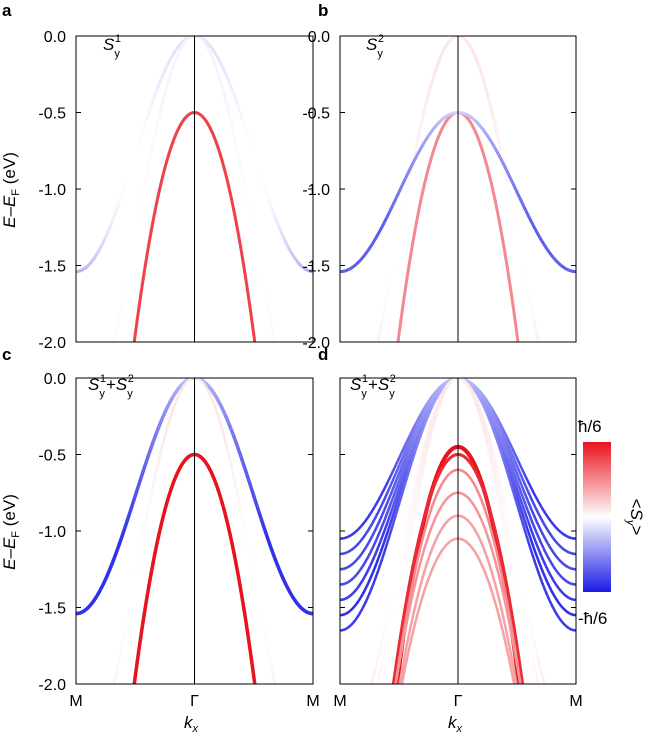 Image resolution: width=664 pixels, height=742 pixels. Describe the element at coordinates (194, 701) in the screenshot. I see `x-tick-label: Γ` at that location.